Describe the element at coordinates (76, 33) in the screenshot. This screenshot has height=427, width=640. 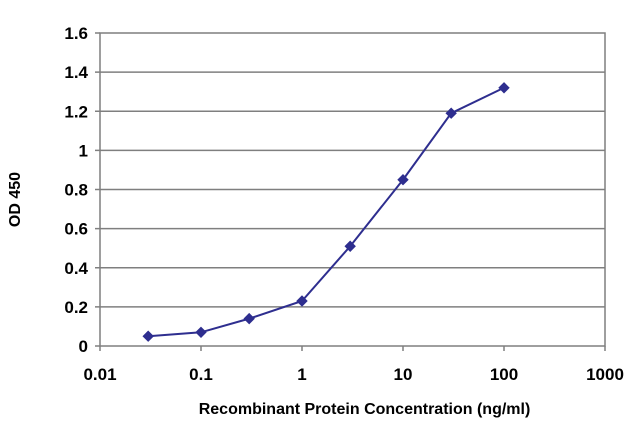
I see `y-tick-label: 1.6` at that location.